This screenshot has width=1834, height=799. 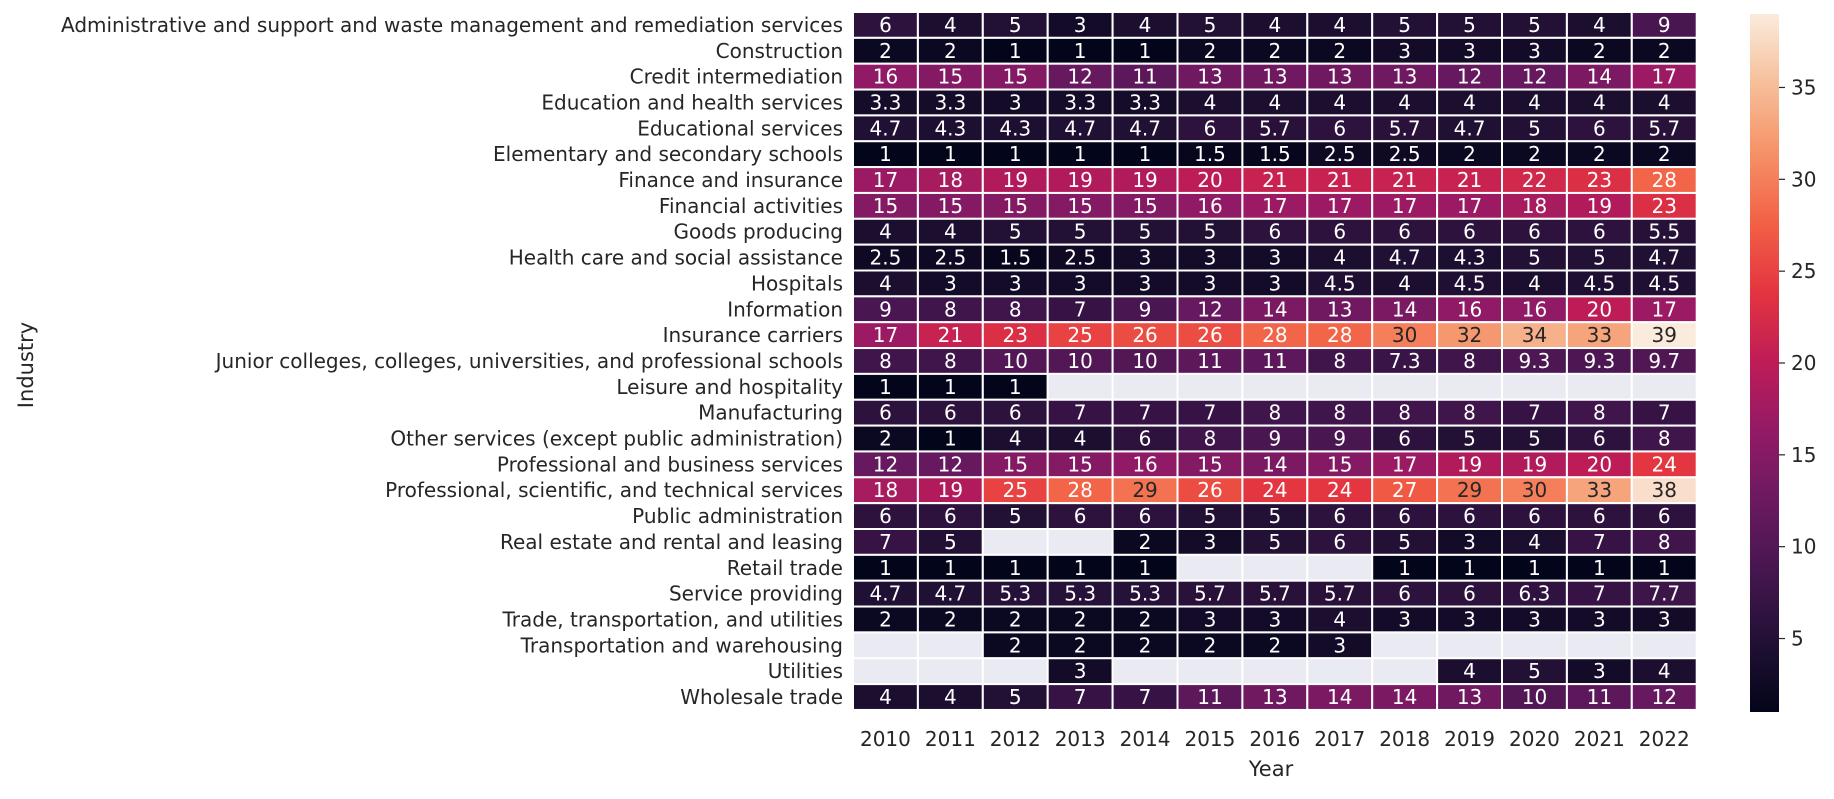 I want to click on cell-value-label: 10, so click(x=1015, y=361).